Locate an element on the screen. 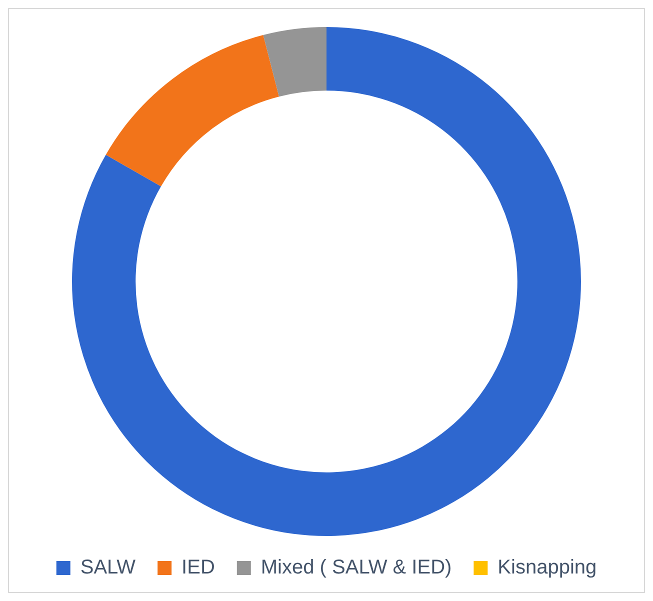 This screenshot has height=601, width=653. legend-label: SALW is located at coordinates (108, 567).